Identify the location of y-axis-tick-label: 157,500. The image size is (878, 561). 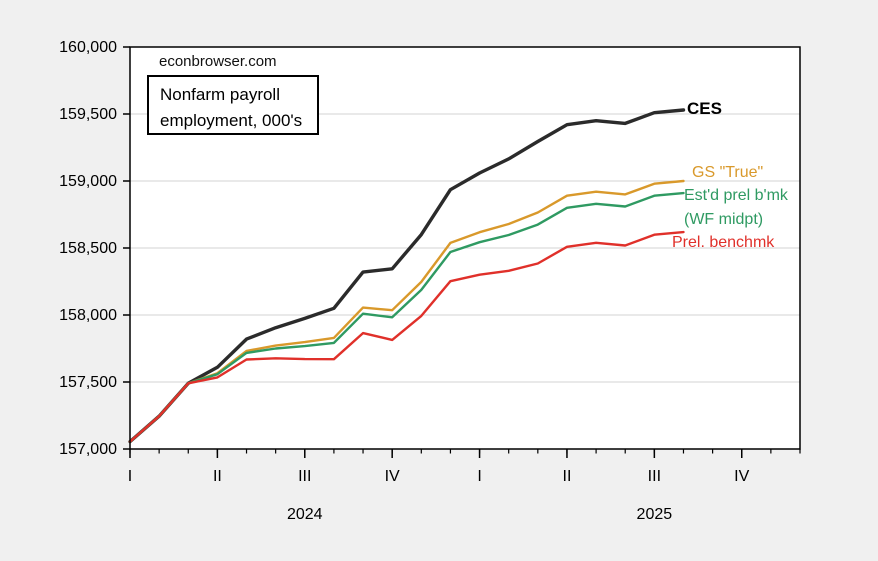
(88, 382).